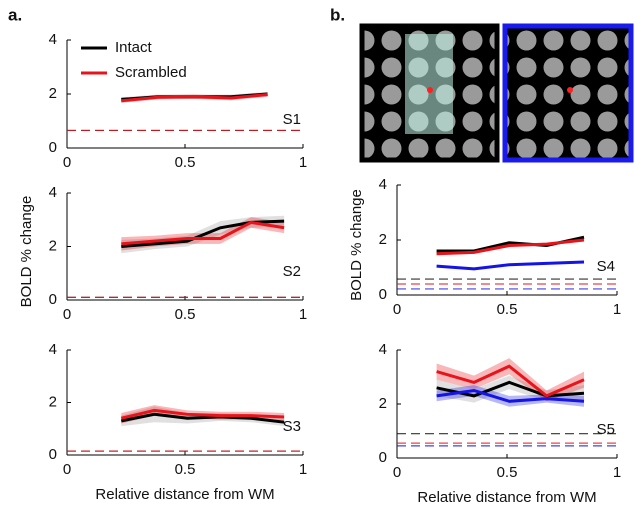  I want to click on subject-label: S3, so click(292, 426).